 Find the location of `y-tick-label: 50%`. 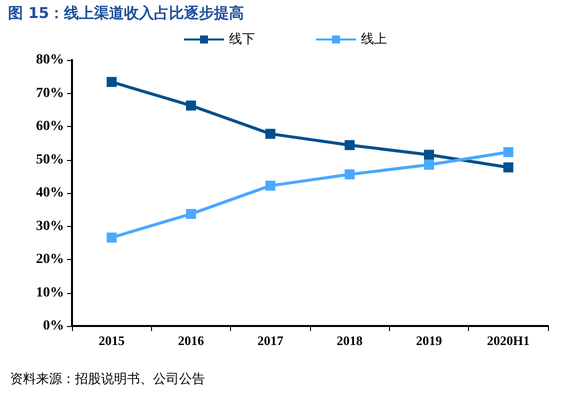

y-tick-label: 50% is located at coordinates (50, 160).